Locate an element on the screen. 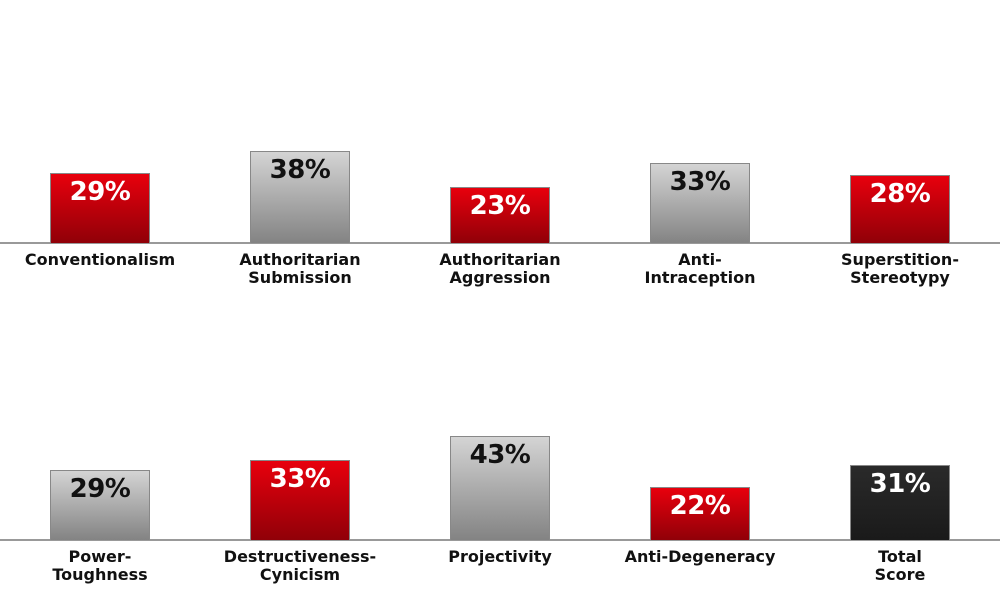 The height and width of the screenshot is (600, 1000). category-label: Conventionalism is located at coordinates (100, 259).